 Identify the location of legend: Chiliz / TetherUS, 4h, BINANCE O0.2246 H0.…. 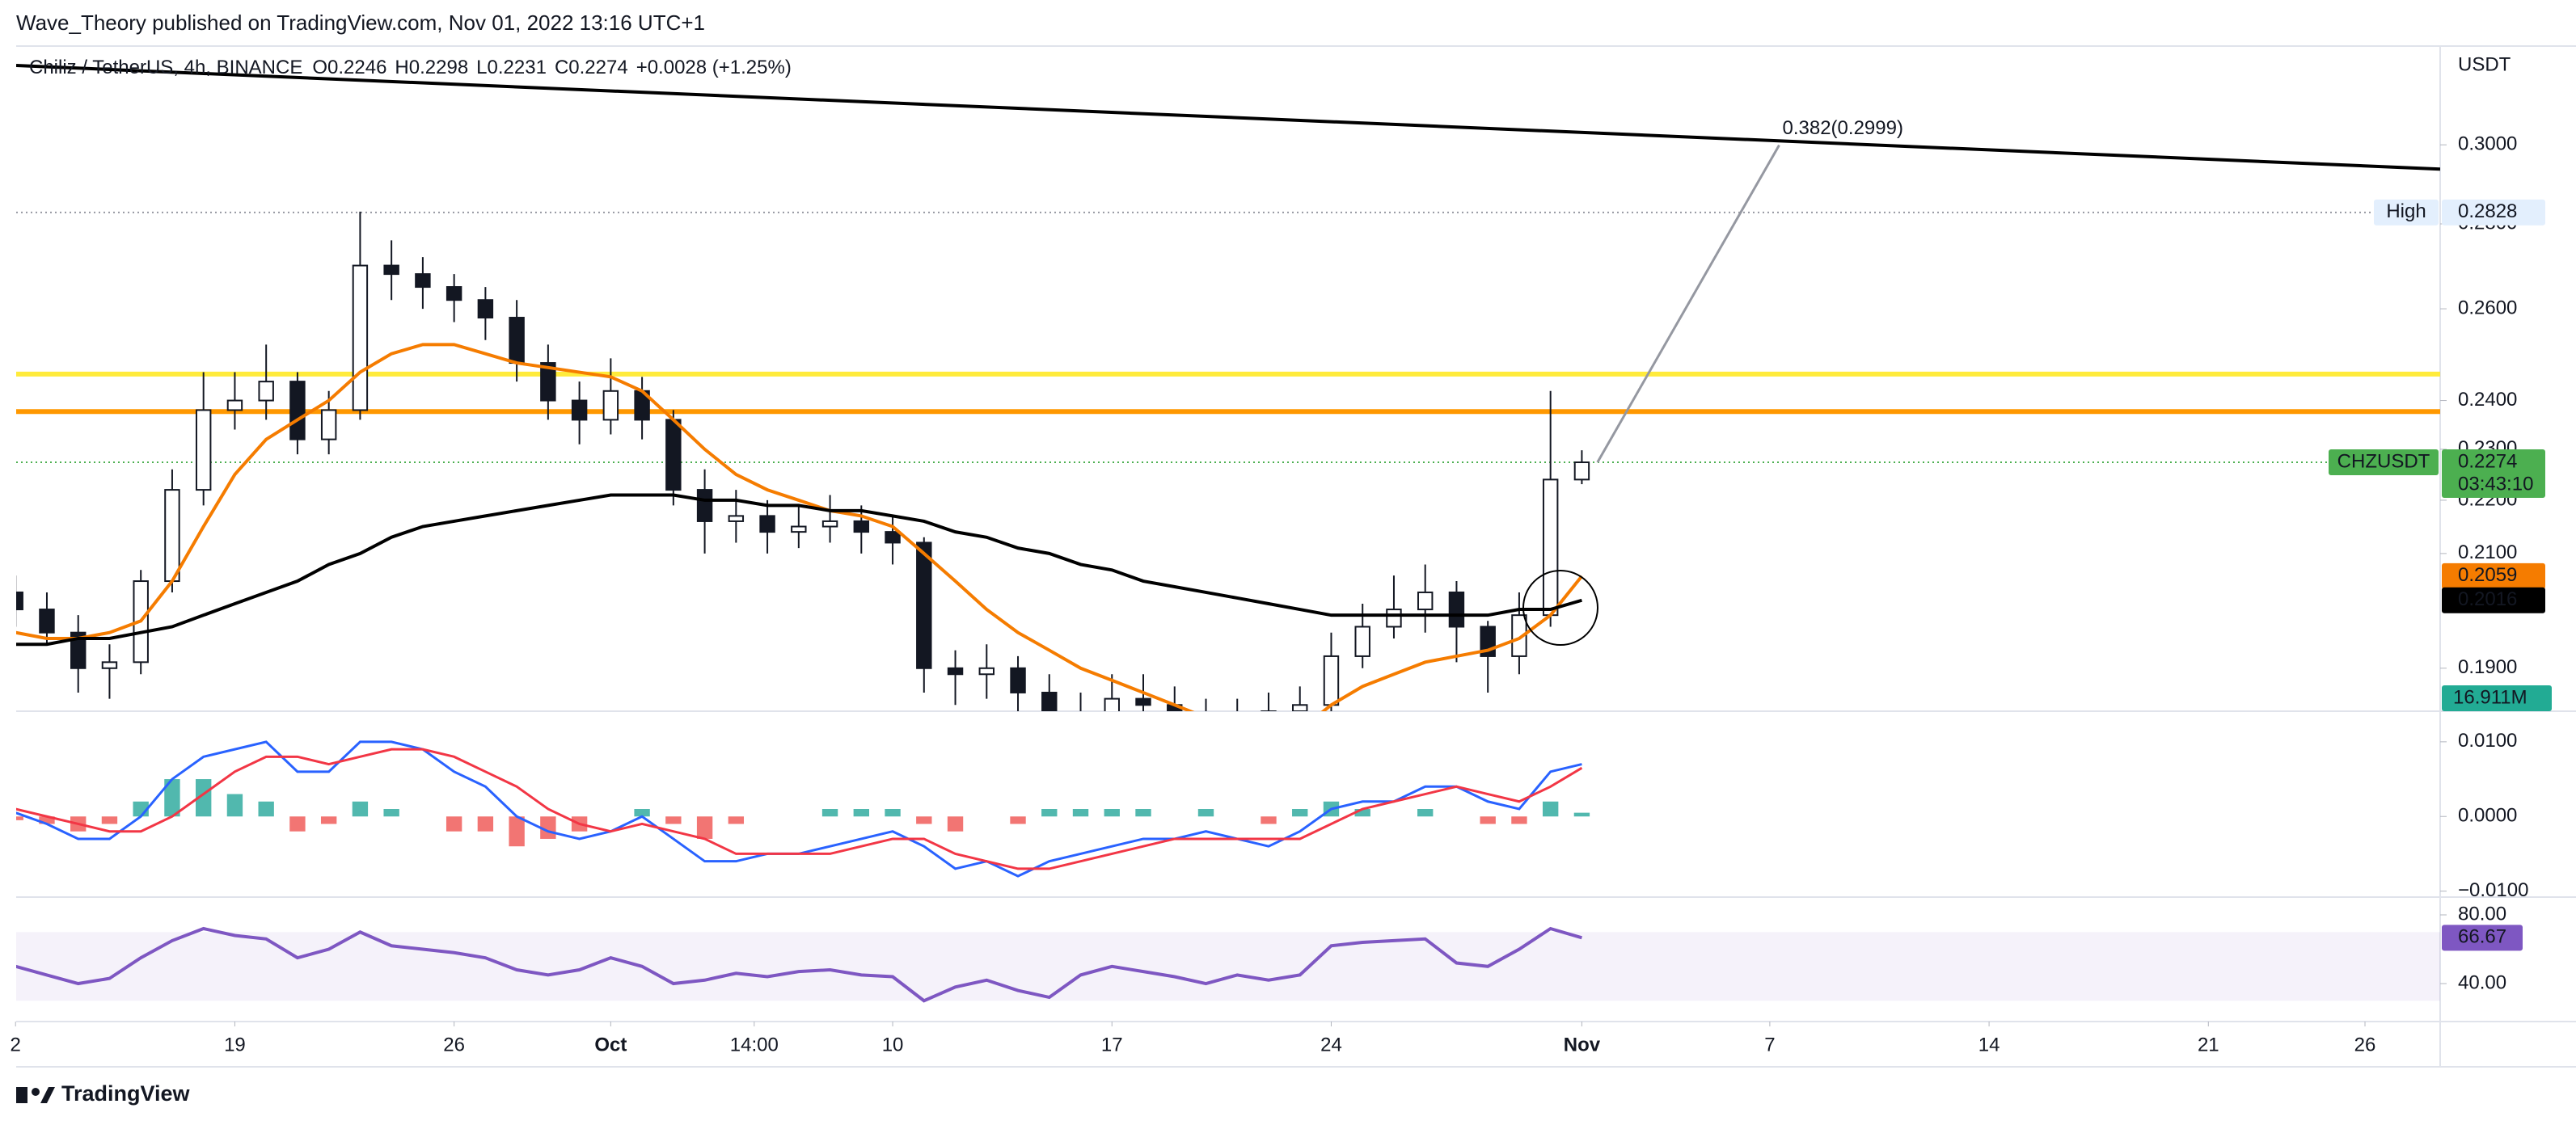
(410, 68).